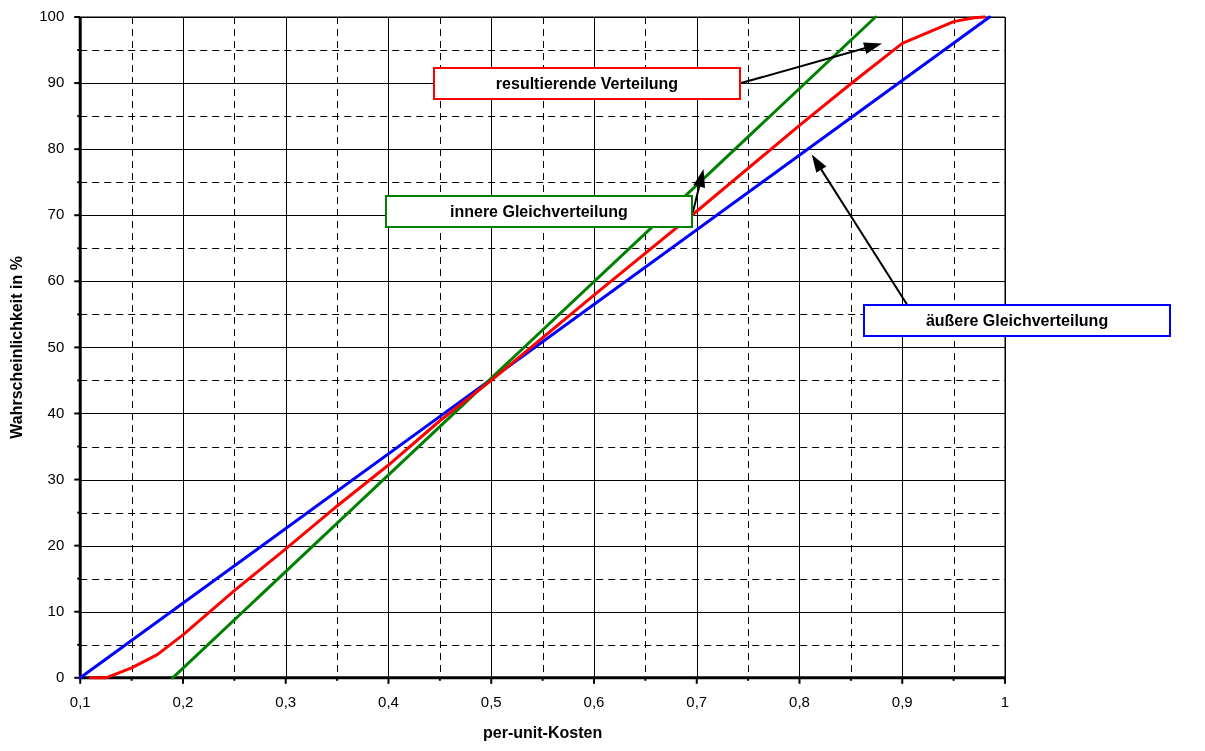  What do you see at coordinates (56, 478) in the screenshot?
I see `y-tick-label: 30` at bounding box center [56, 478].